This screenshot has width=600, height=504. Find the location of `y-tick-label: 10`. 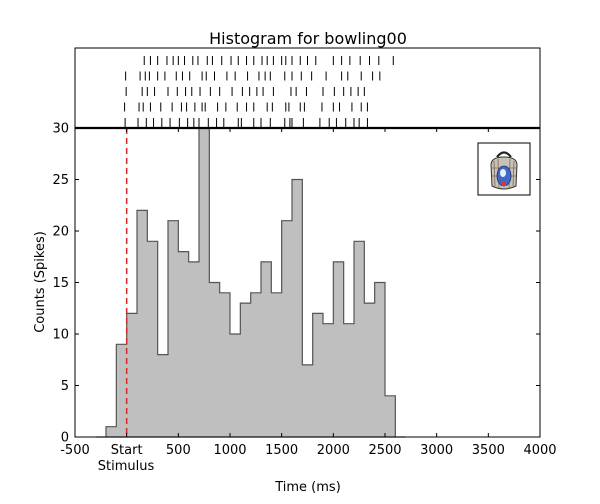

y-tick-label: 10 is located at coordinates (60, 335).